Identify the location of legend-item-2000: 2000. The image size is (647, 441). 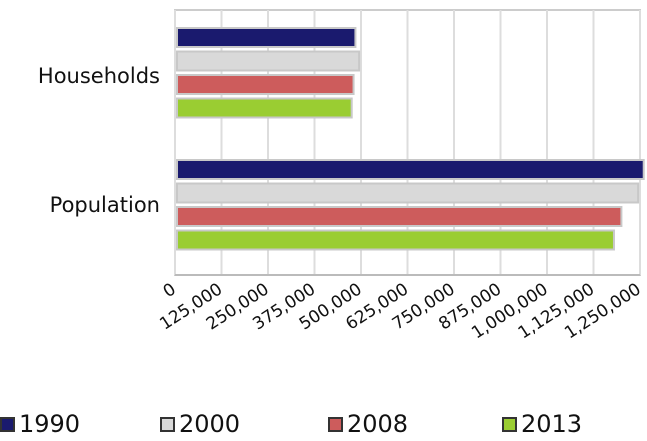
(200, 424).